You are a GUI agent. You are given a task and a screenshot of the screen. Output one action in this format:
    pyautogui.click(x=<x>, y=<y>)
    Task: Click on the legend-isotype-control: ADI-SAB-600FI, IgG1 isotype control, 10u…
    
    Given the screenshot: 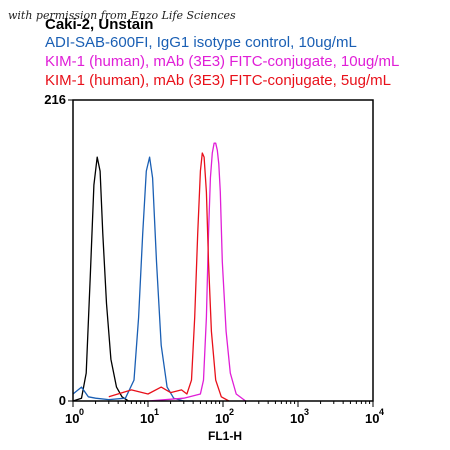 What is the action you would take?
    pyautogui.click(x=201, y=42)
    